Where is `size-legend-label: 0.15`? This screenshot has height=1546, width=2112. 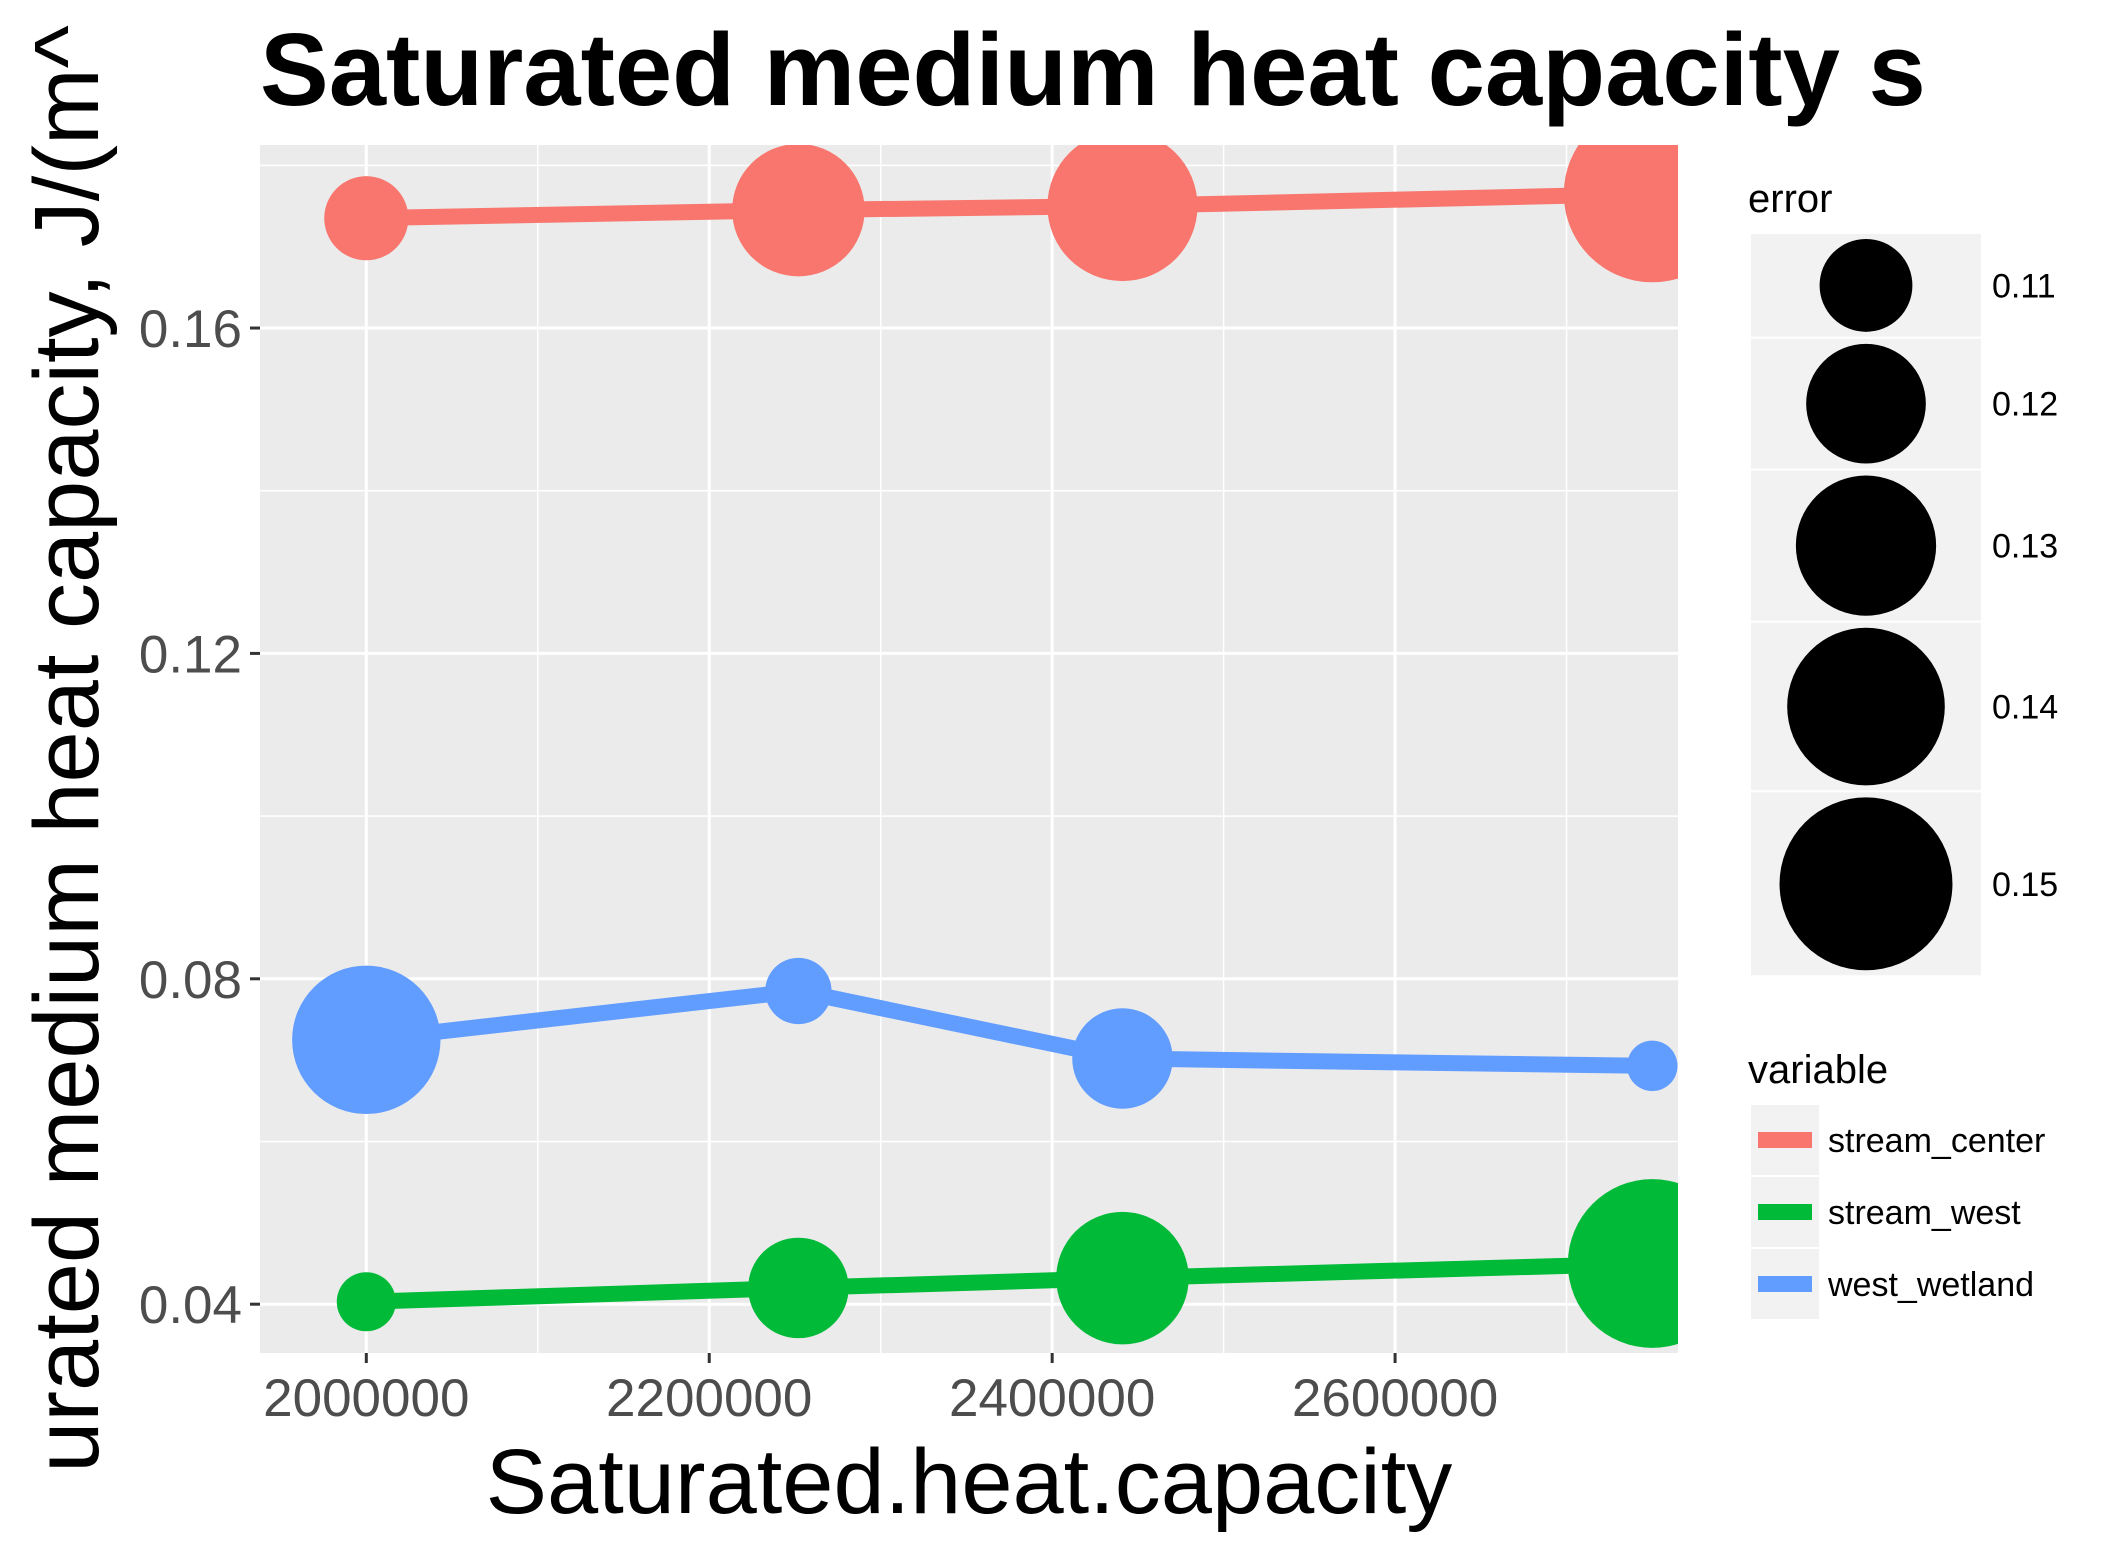
size-legend-label: 0.15 is located at coordinates (2025, 885).